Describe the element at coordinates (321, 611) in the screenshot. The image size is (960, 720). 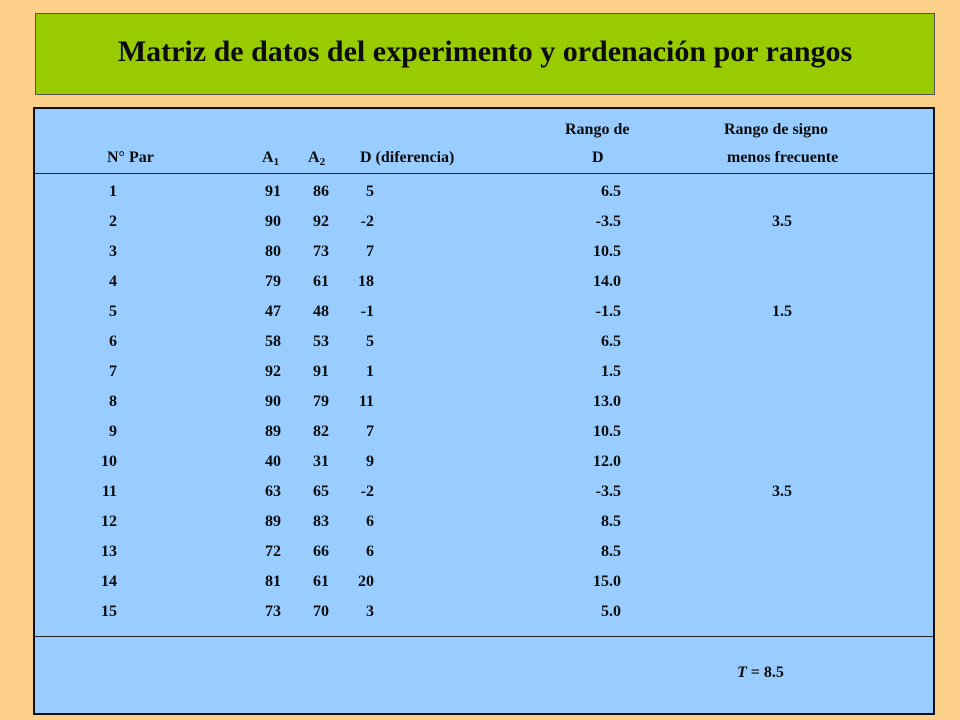
I see `cell-a2: 70` at that location.